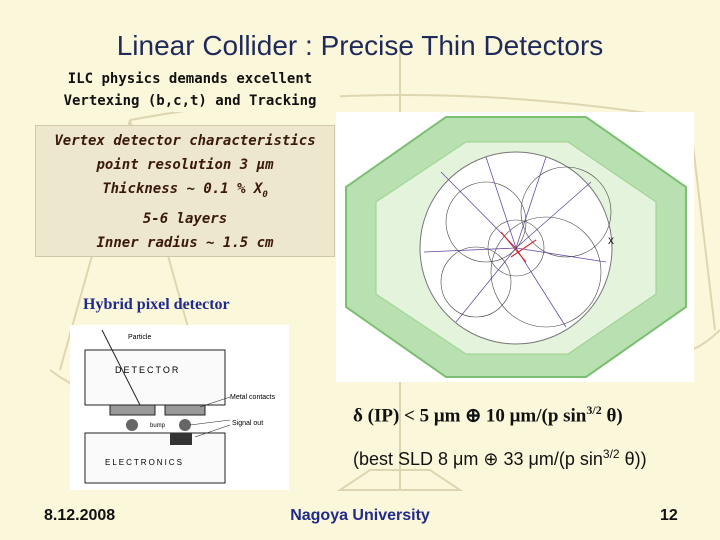  Describe the element at coordinates (185, 165) in the screenshot. I see `point-resolution: point resolution 3 μm` at that location.